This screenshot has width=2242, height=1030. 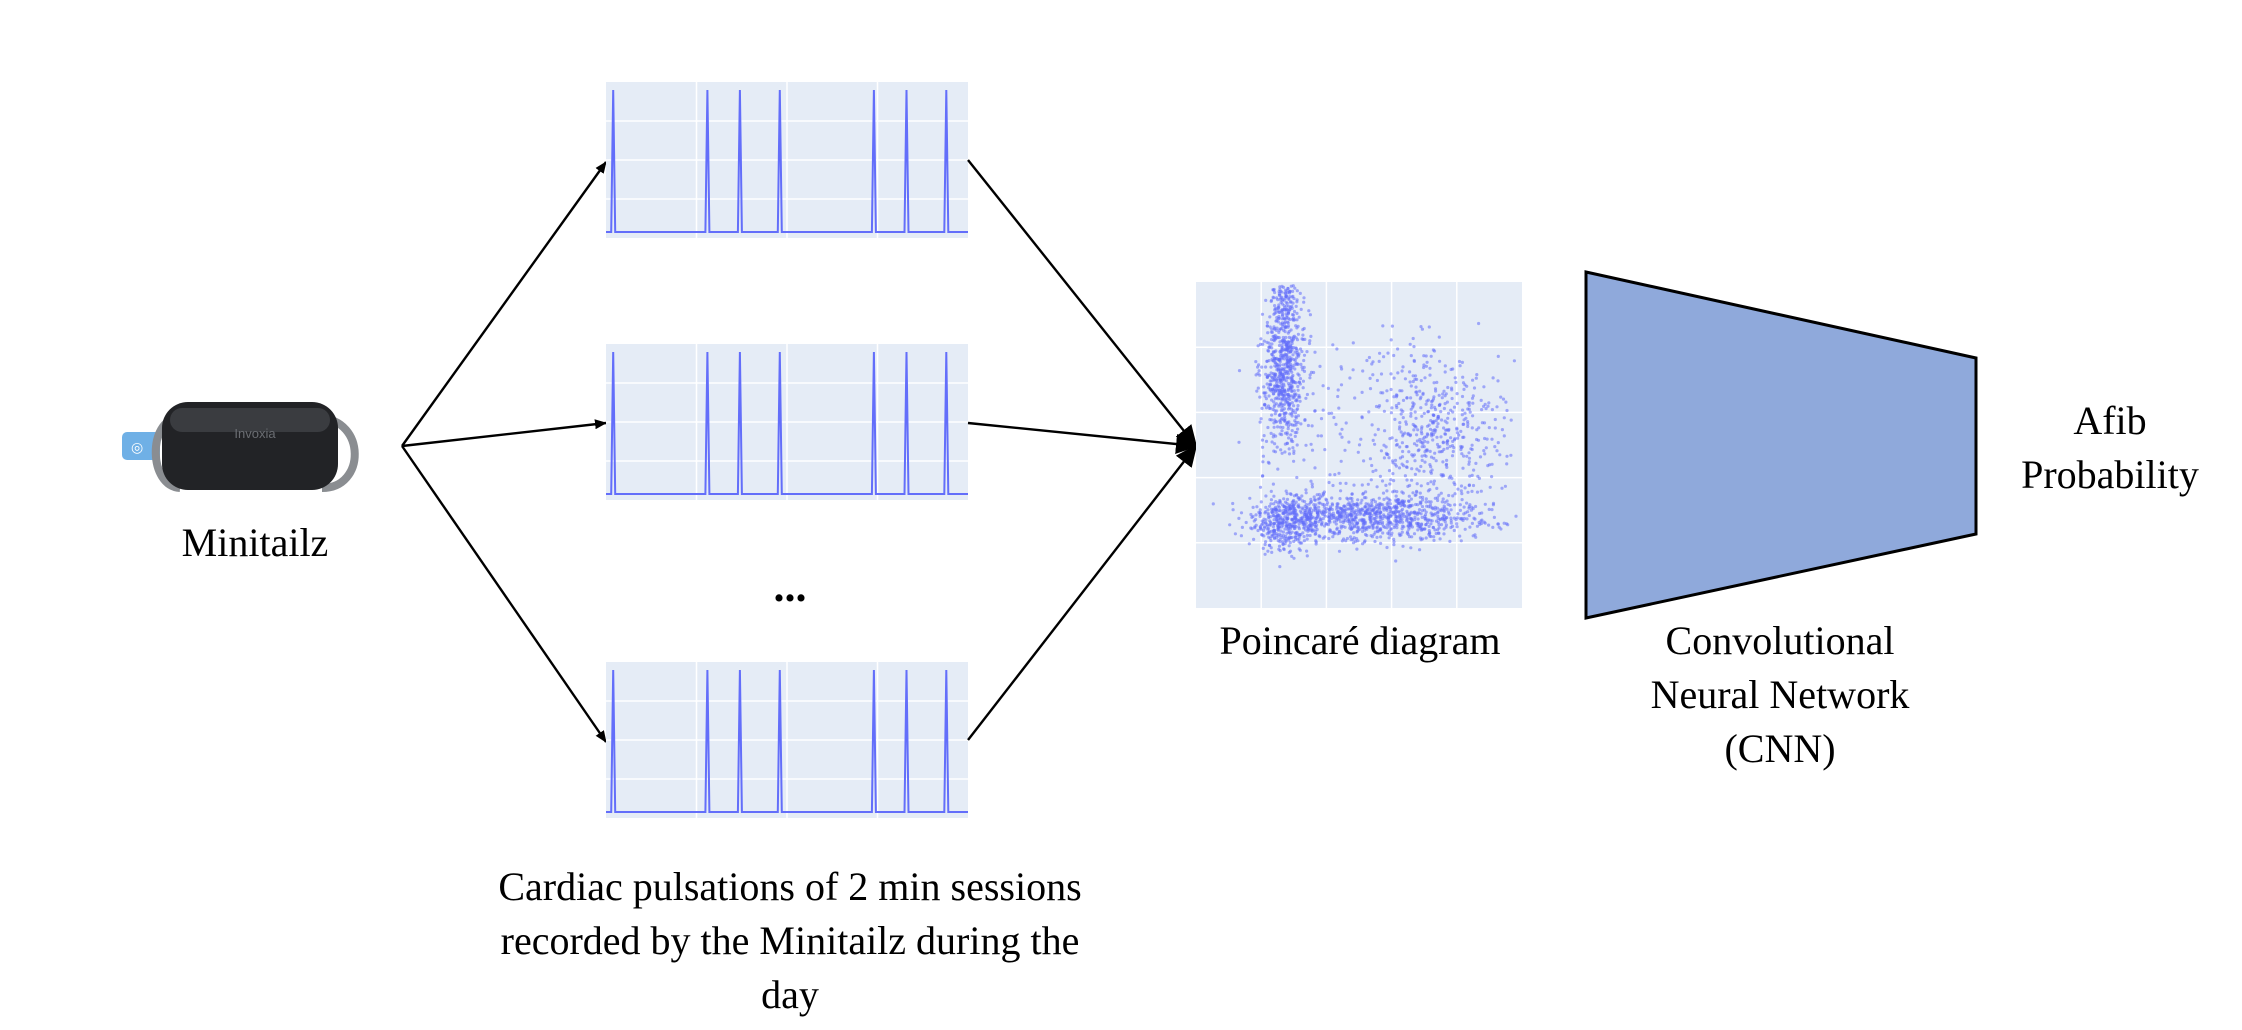 I want to click on sessions-to-poincare-arrows, so click(x=1082, y=450).